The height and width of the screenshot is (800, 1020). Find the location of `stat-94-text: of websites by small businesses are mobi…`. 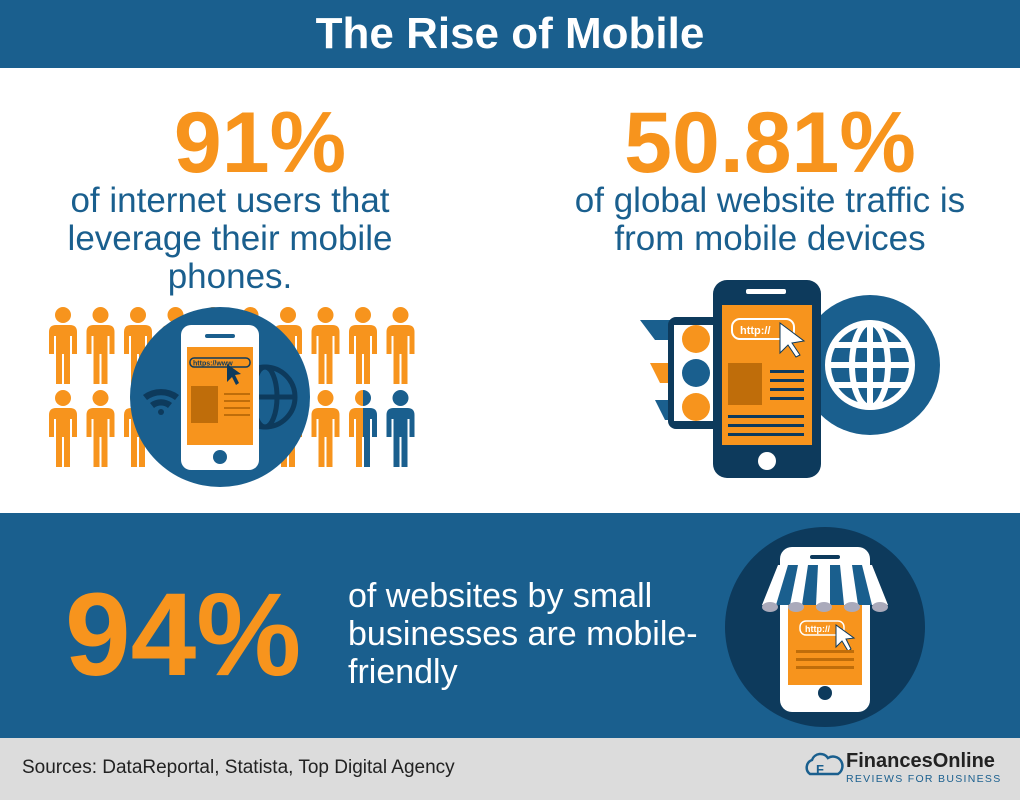

stat-94-text: of websites by small businesses are mobi… is located at coordinates (523, 634).